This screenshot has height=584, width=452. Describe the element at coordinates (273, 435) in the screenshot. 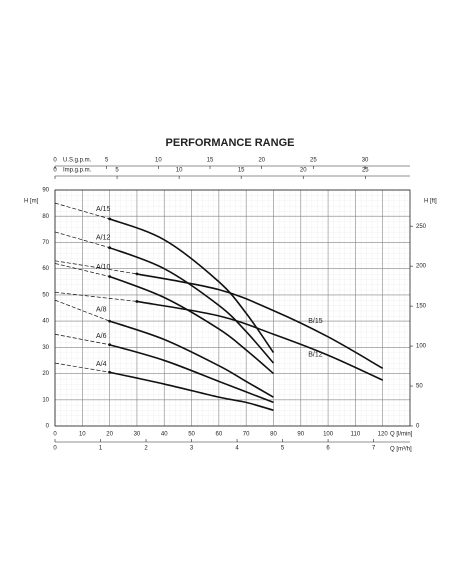

I see `x-tick-label: 80` at that location.